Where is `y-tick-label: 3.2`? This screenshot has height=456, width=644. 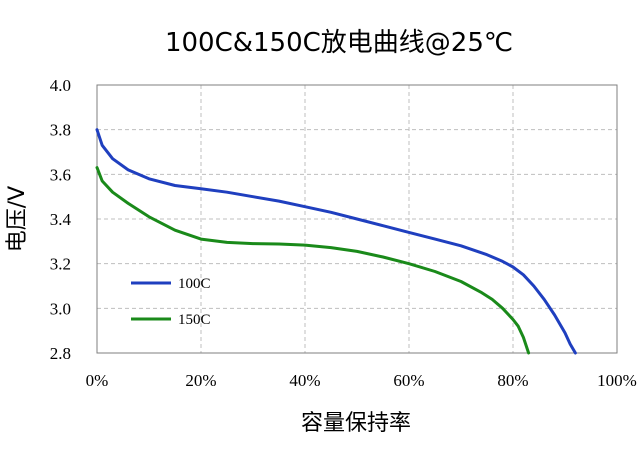
y-tick-label: 3.2 is located at coordinates (60, 264).